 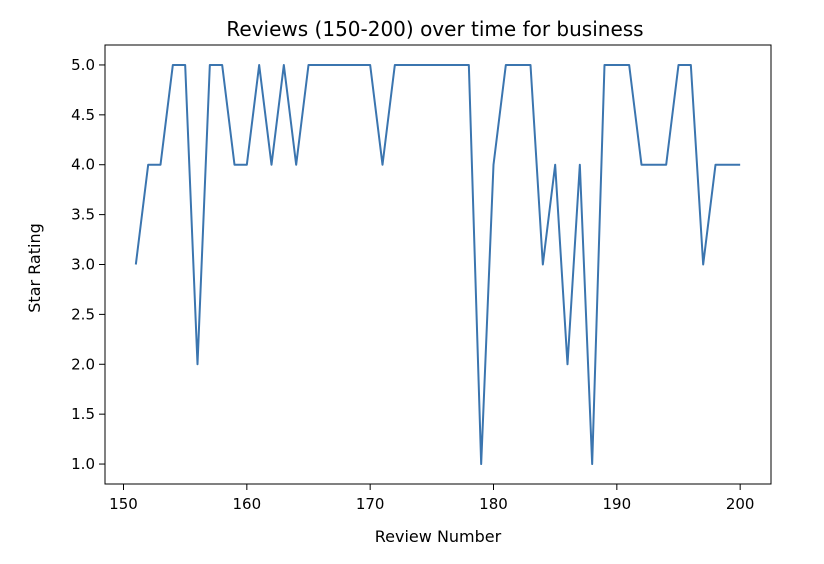 I want to click on x-tick-label: 170, so click(x=370, y=504).